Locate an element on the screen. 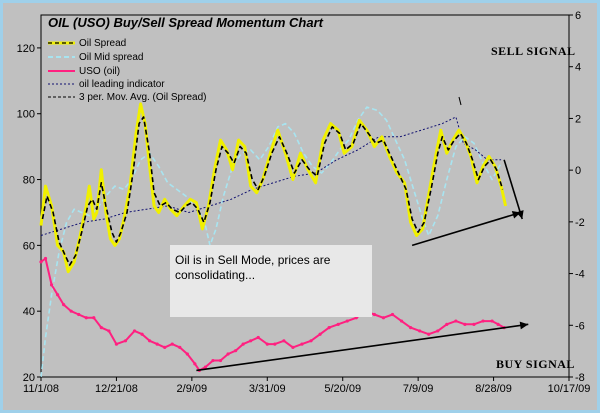  y-left-tick-label: 120 is located at coordinates (26, 49).